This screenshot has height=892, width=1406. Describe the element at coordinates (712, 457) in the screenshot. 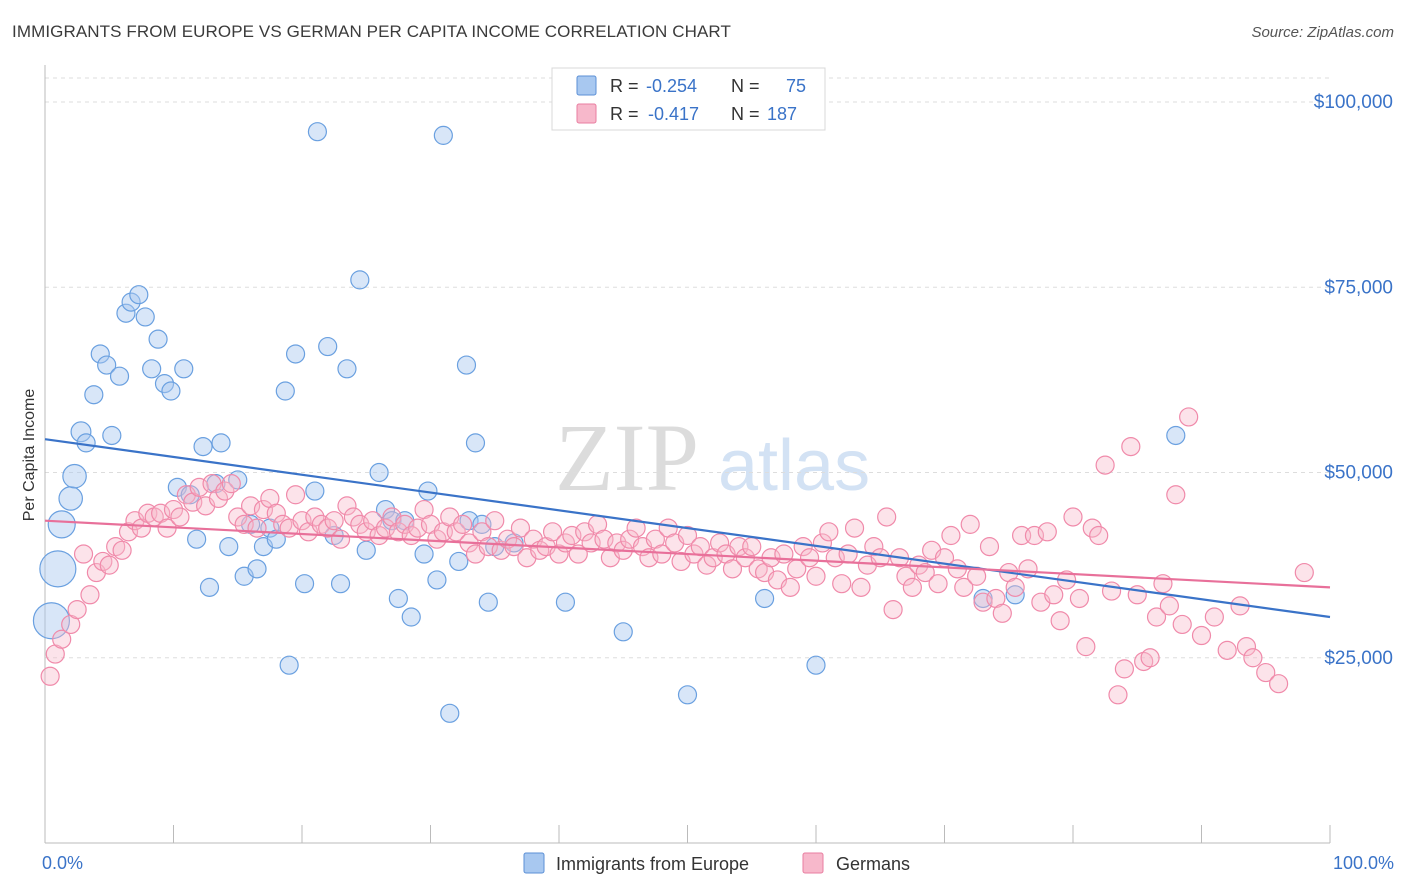

I see `zipatlas-watermark: ZIP atlas` at that location.